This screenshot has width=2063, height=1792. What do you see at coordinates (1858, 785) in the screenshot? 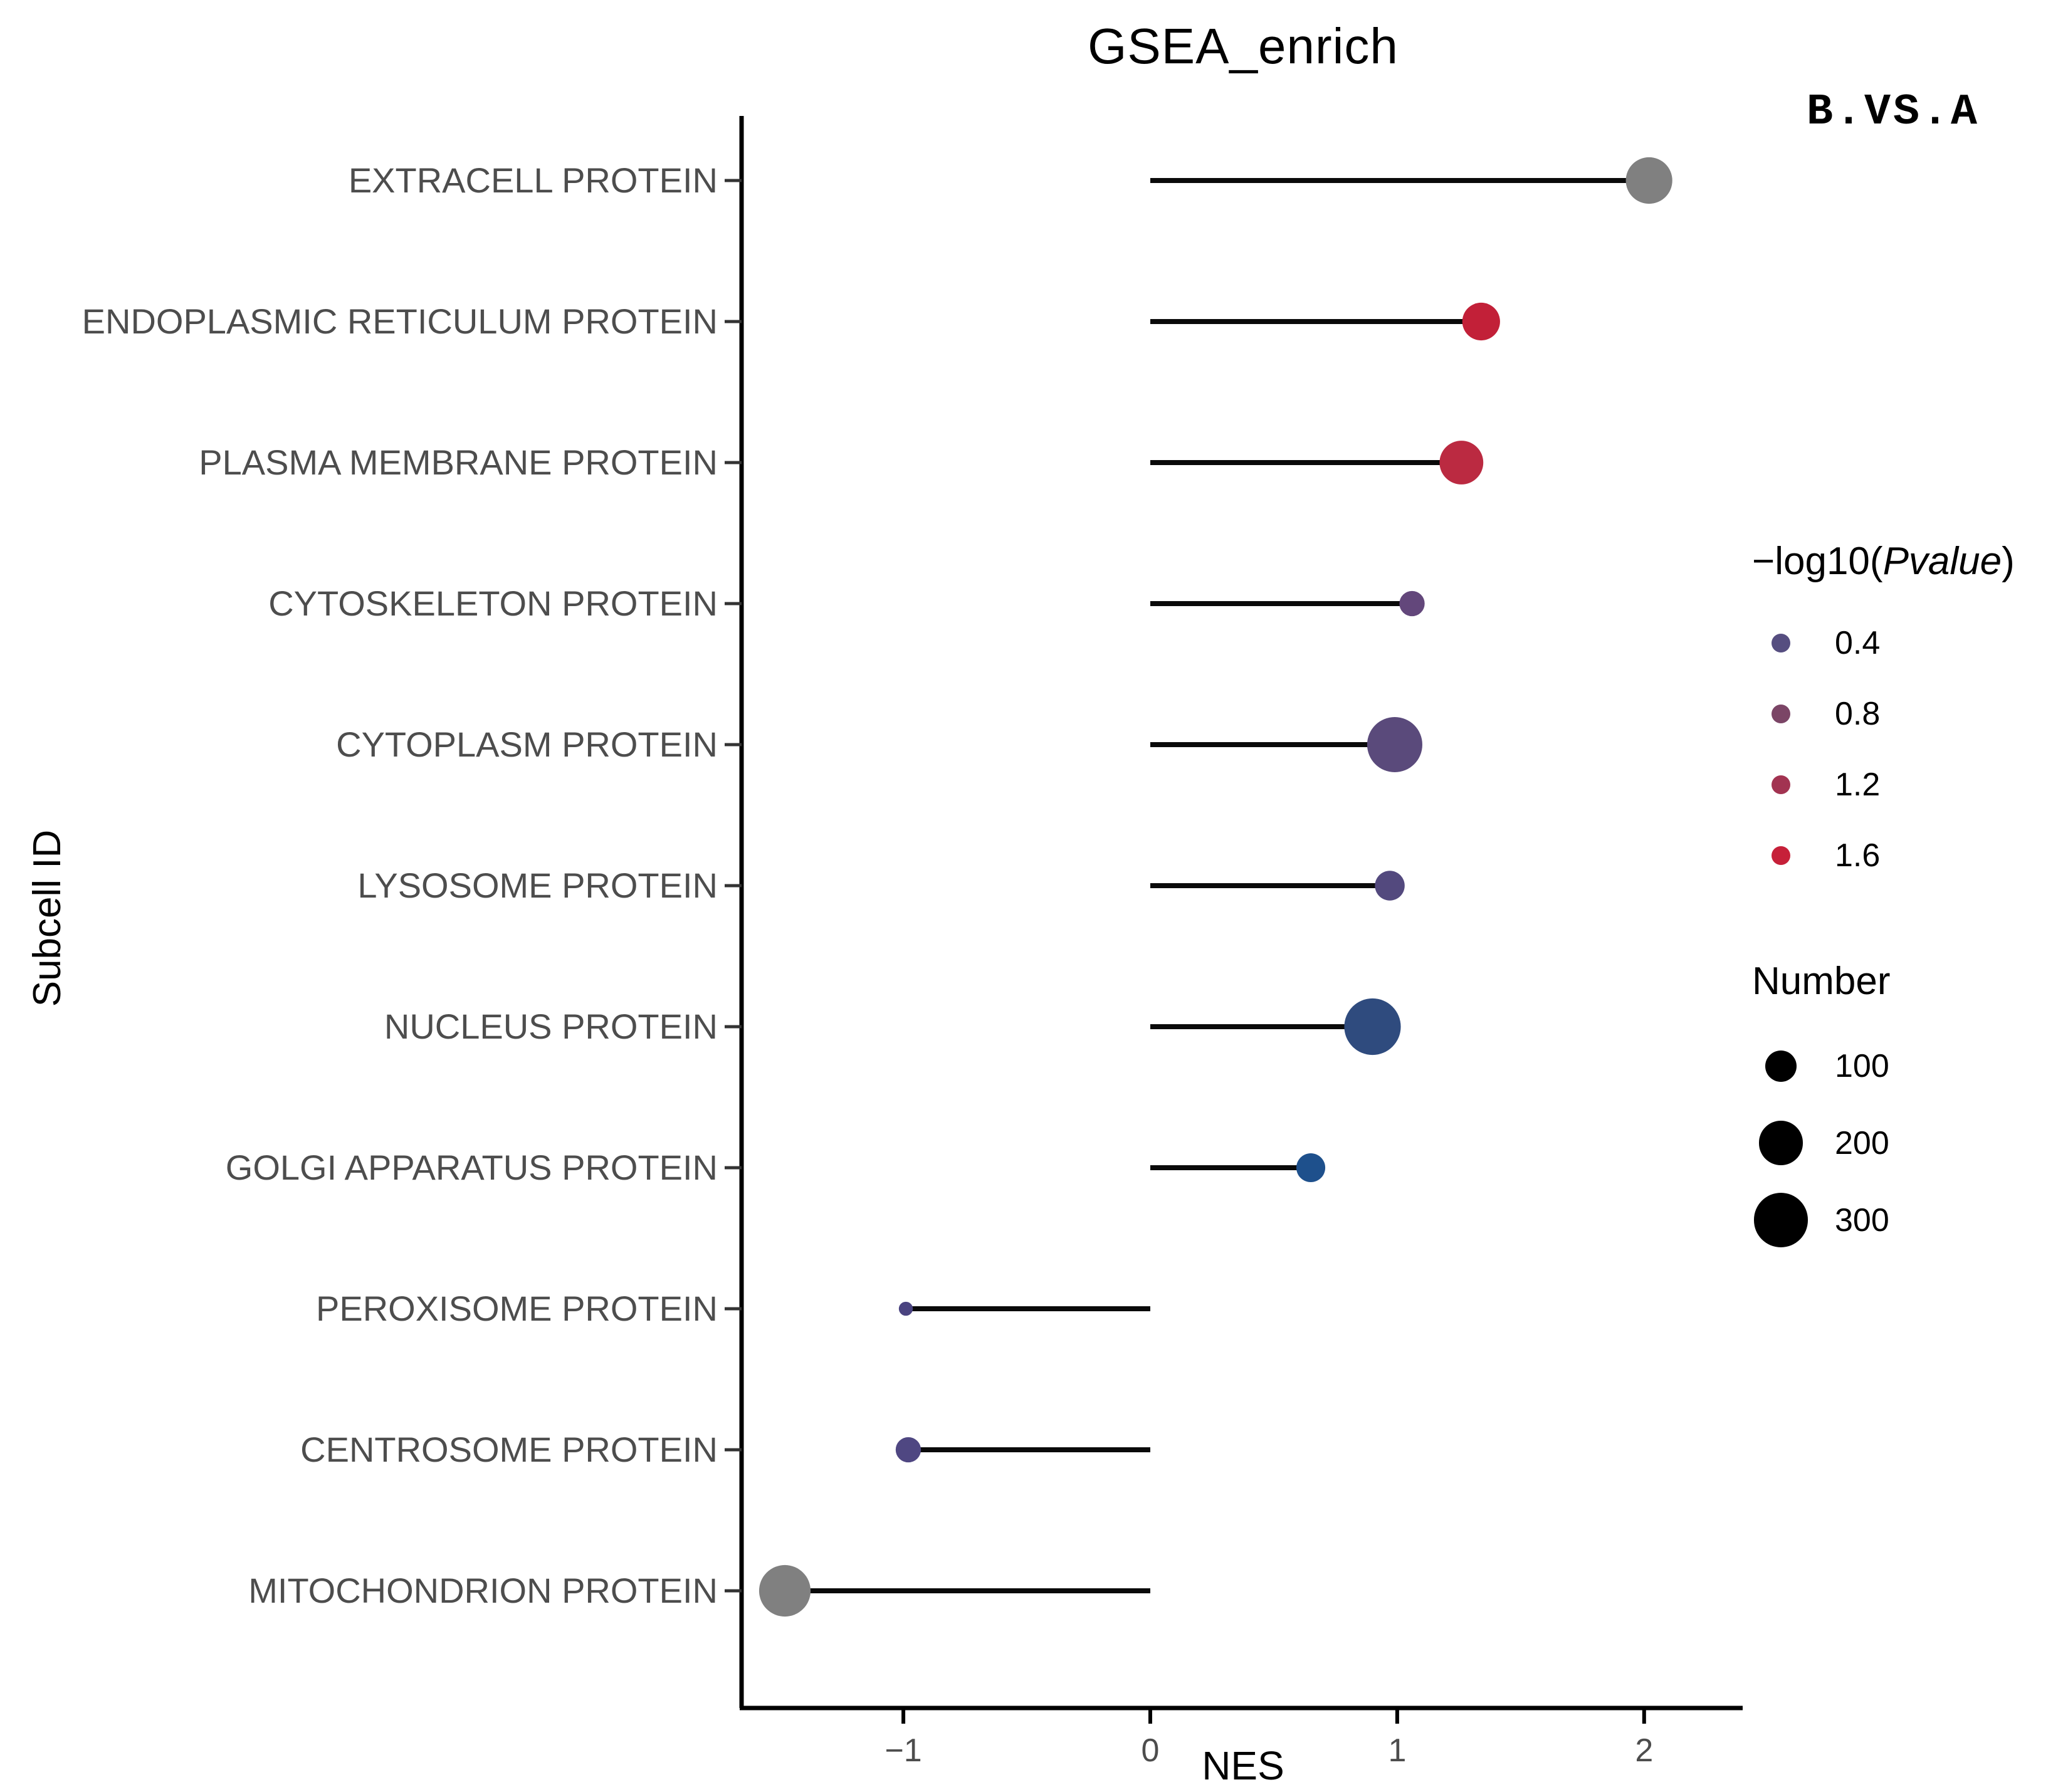
I see `pvalue-legend-value: 1.2` at bounding box center [1858, 785].